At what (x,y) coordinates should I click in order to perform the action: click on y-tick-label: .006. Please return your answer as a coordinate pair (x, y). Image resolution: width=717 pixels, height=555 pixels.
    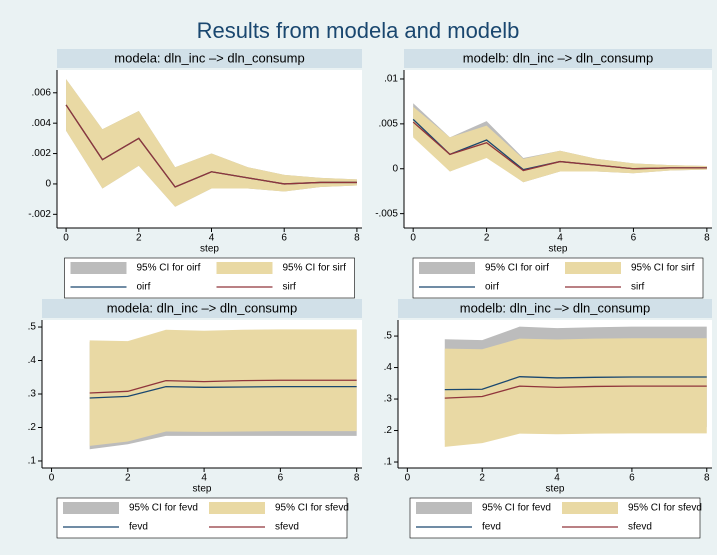
    Looking at the image, I should click on (42, 92).